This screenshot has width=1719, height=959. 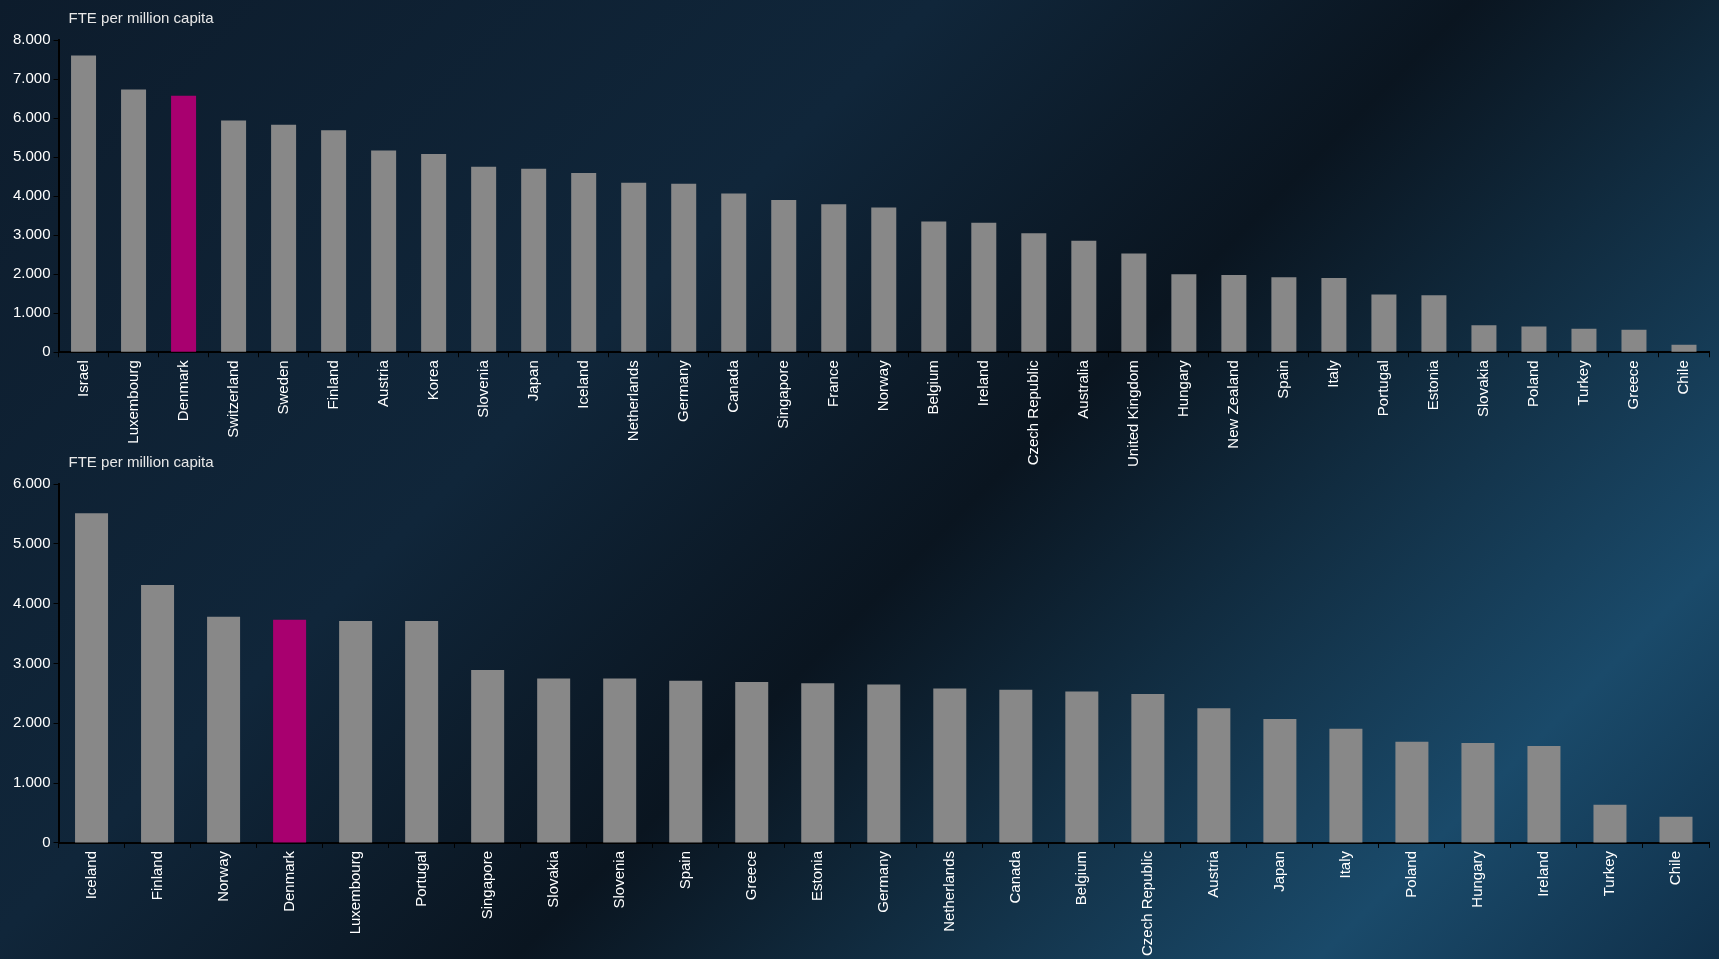 What do you see at coordinates (1233, 404) in the screenshot?
I see `x-tick-label: New Zealand` at bounding box center [1233, 404].